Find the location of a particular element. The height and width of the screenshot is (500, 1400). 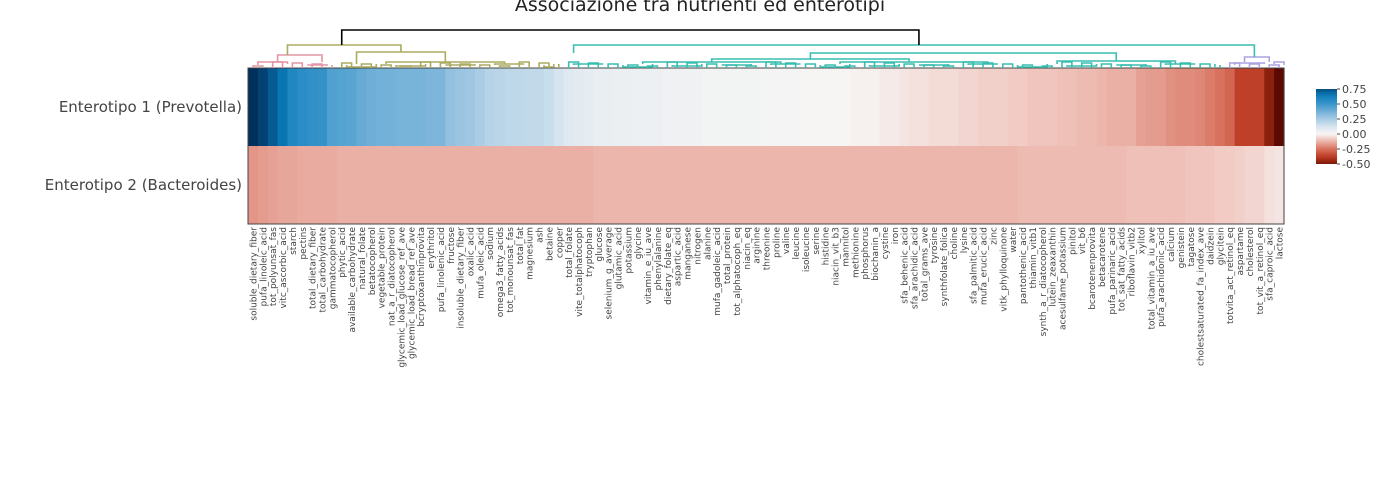

column-label: pufa_parinaric_acid is located at coordinates (1113, 271).